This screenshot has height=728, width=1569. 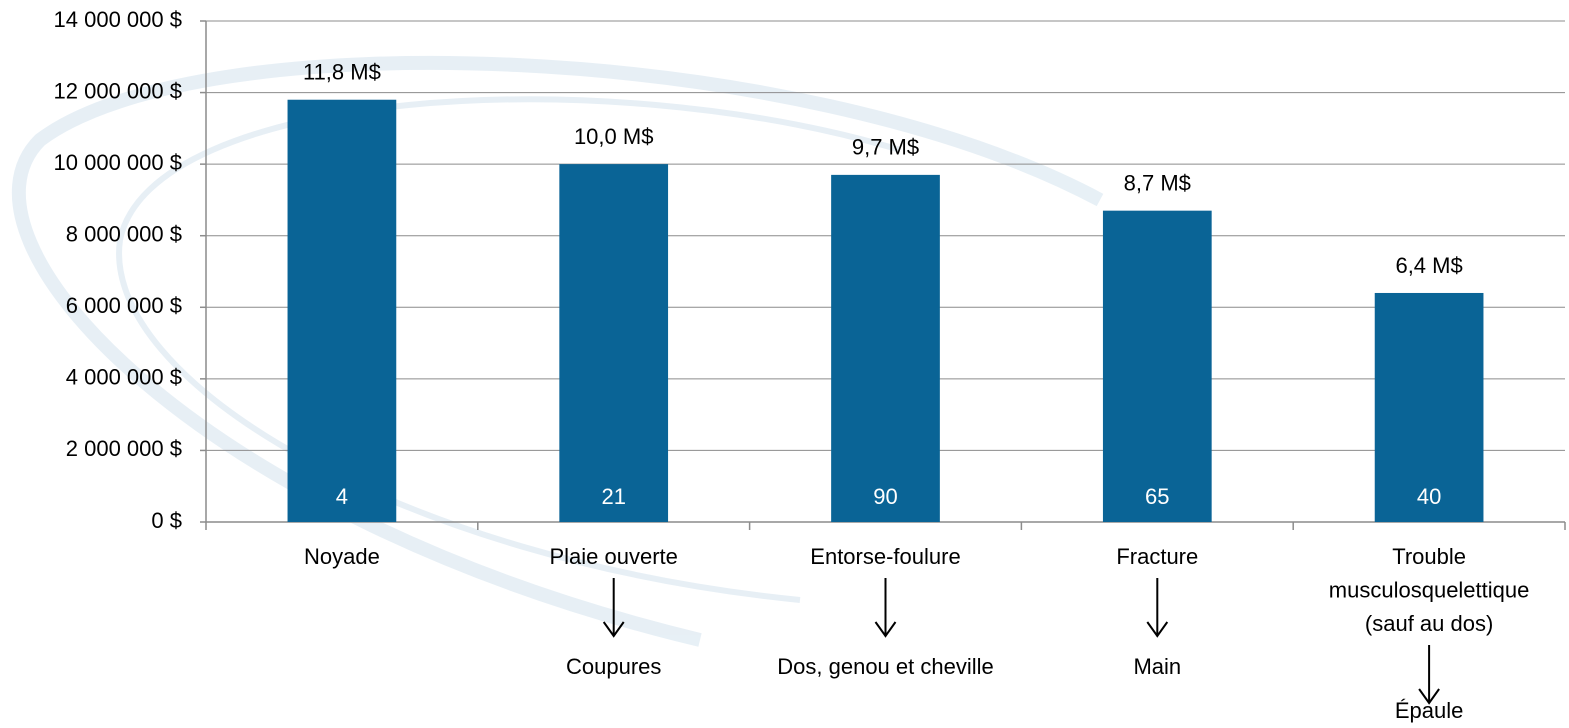 I want to click on x-tick-label: Plaie ouverte, so click(x=613, y=556).